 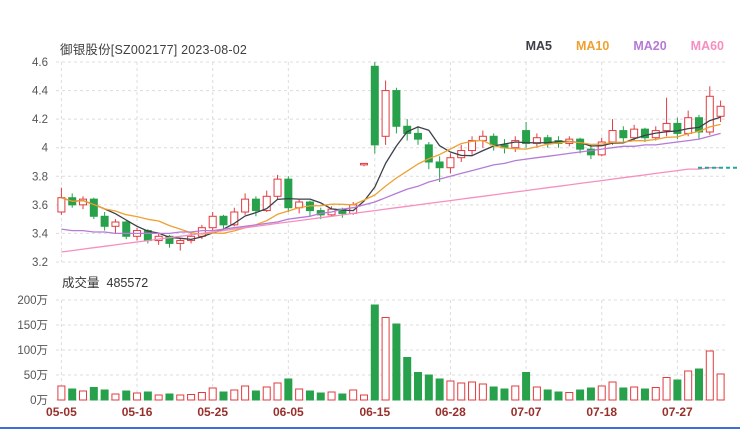 What do you see at coordinates (601, 412) in the screenshot?
I see `date-label: 07-18` at bounding box center [601, 412].